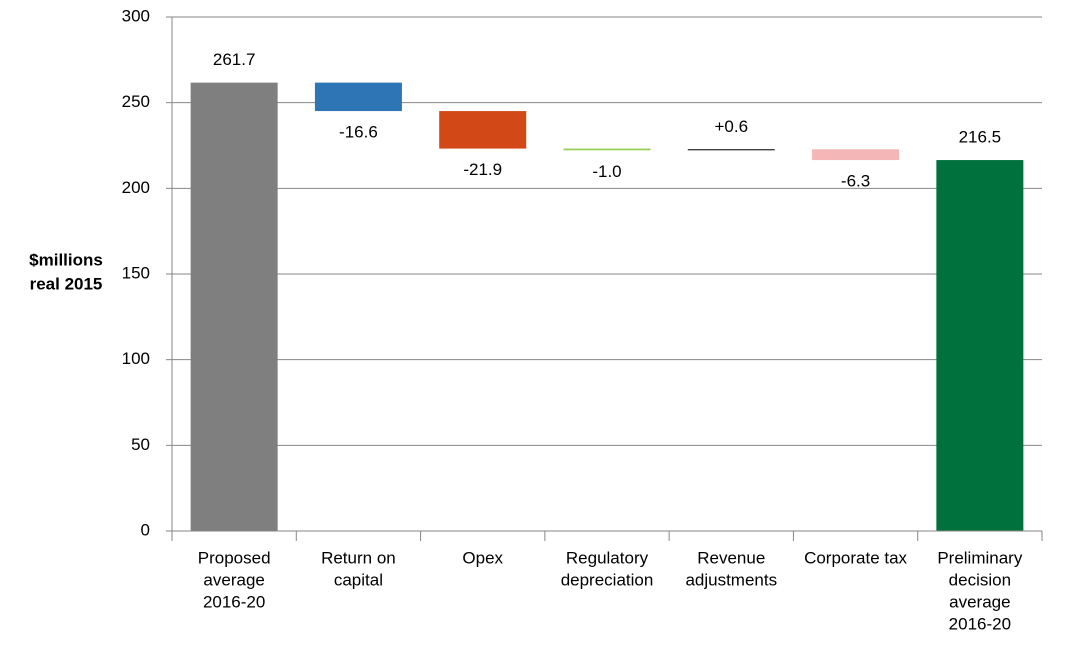  Describe the element at coordinates (234, 59) in the screenshot. I see `value-label: 261.7` at that location.